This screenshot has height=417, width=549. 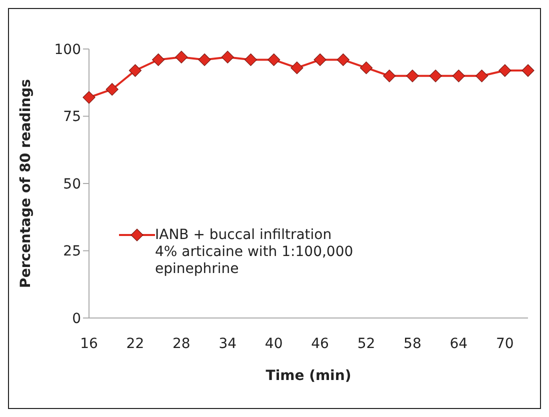 I want to click on x-tick-label: 70, so click(x=505, y=344).